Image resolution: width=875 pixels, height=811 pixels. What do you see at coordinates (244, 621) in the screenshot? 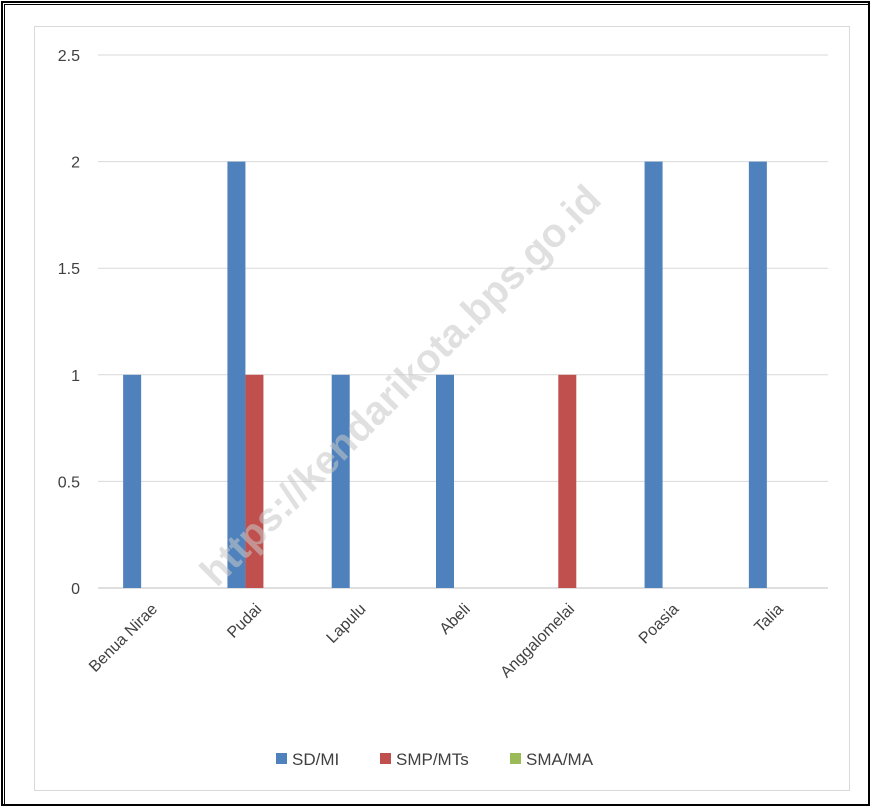
I see `x-tick-label: Pudai` at bounding box center [244, 621].